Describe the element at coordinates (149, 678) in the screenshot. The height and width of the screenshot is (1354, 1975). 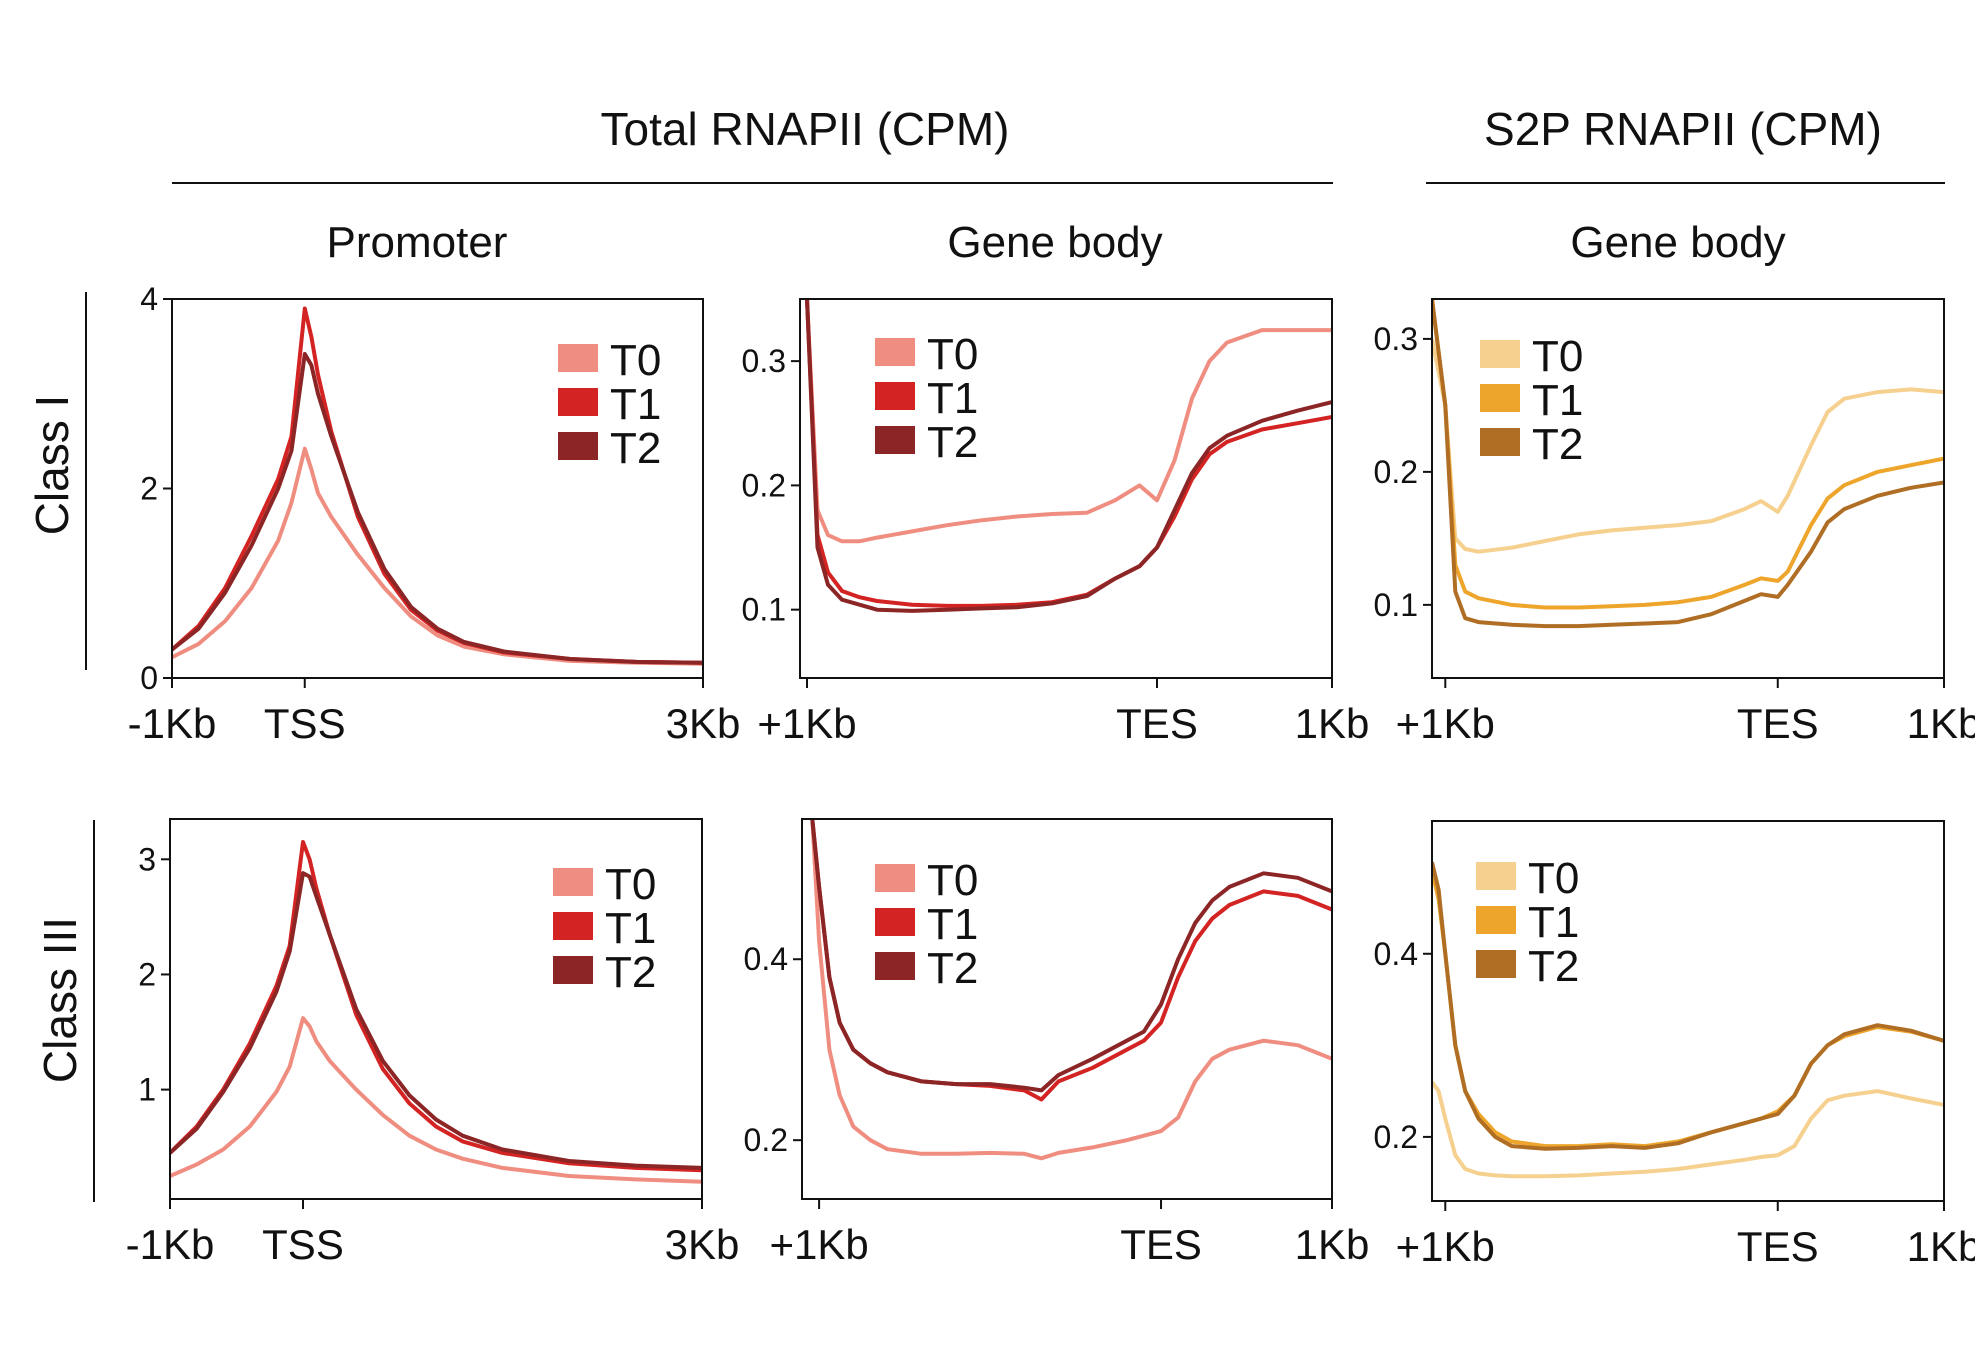
I see `y-tick-label: 0` at that location.